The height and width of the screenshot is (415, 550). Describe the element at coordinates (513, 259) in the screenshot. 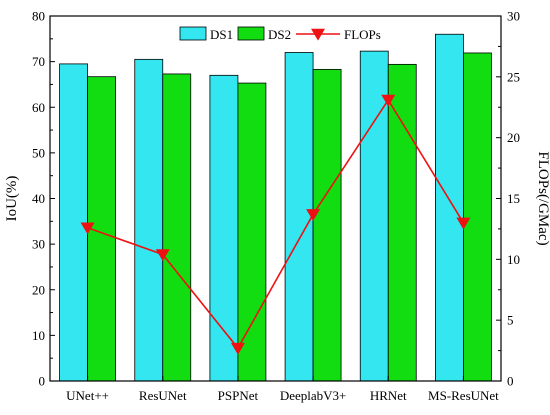

I see `right-tick-label: 10` at that location.